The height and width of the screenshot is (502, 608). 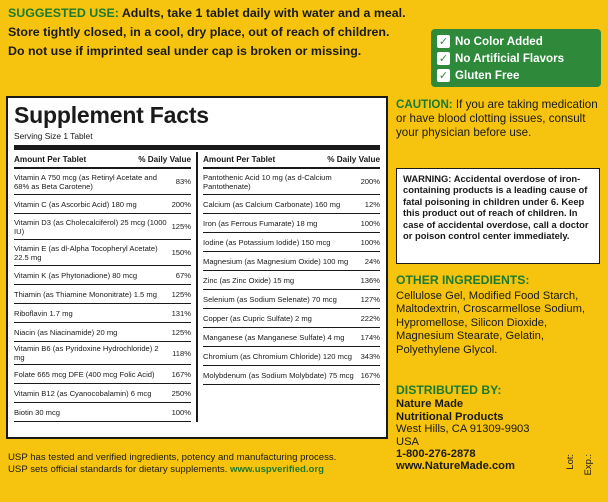 I want to click on nutrient-name: Vitamin K (as Phytonadione) 80 mcg, so click(x=76, y=275).